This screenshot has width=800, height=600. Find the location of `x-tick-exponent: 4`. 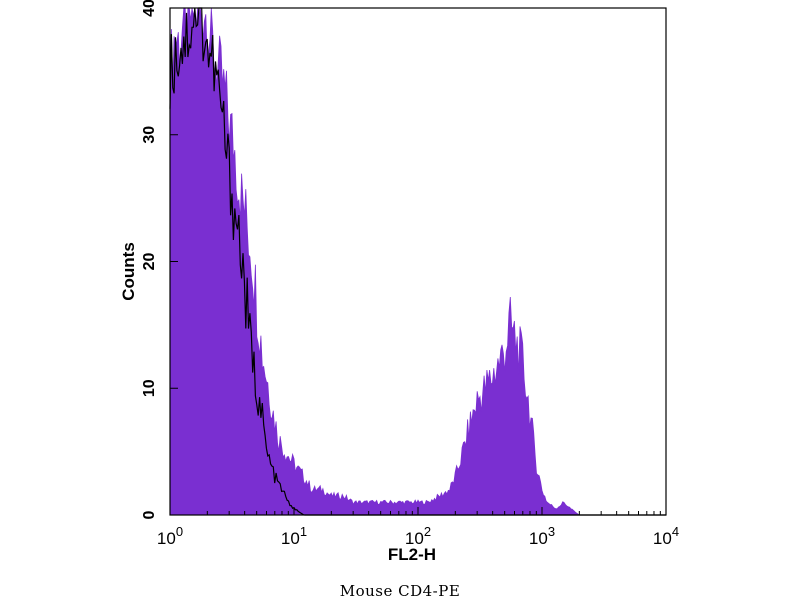

x-tick-exponent: 4 is located at coordinates (675, 531).